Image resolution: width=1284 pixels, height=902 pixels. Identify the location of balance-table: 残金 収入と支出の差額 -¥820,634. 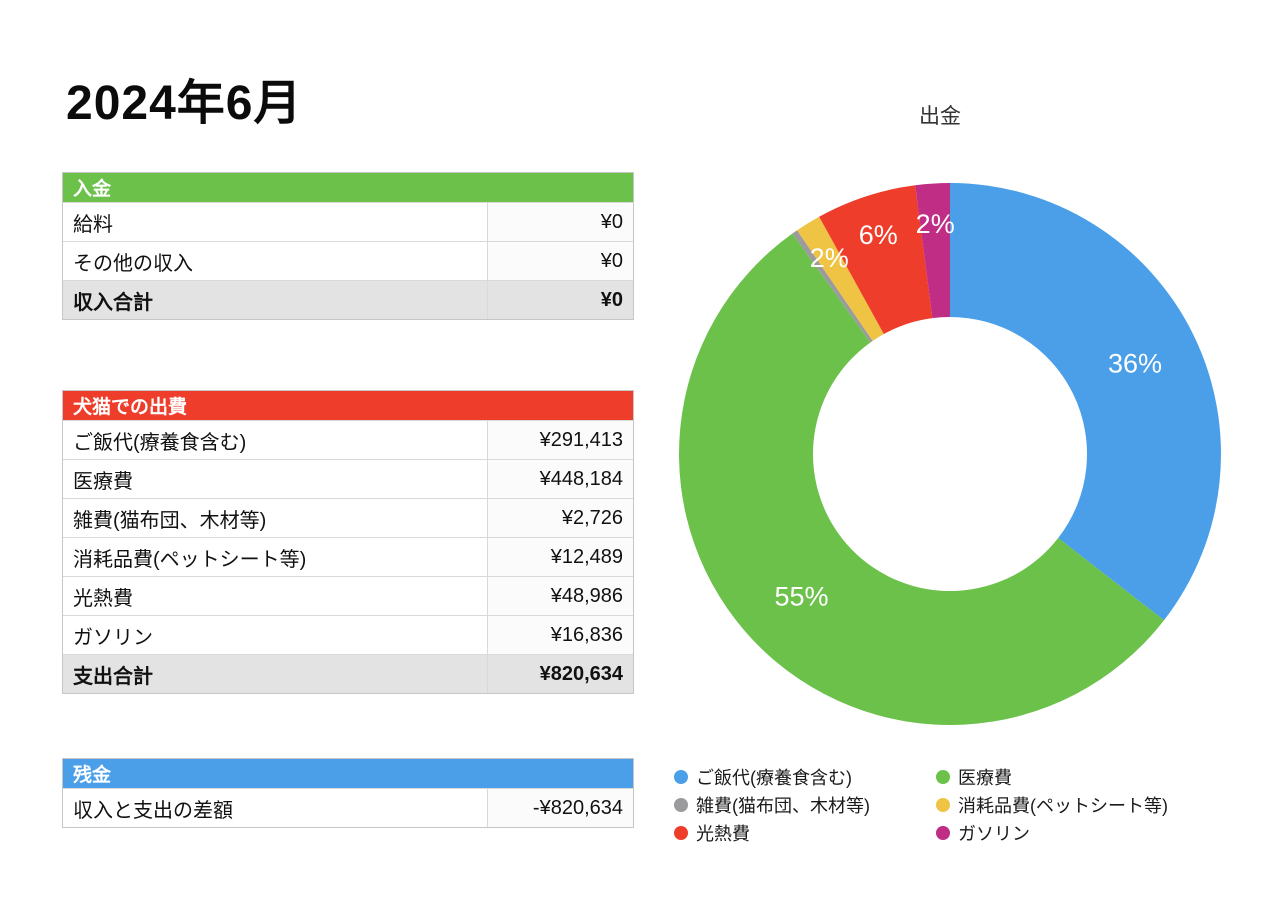
(348, 793).